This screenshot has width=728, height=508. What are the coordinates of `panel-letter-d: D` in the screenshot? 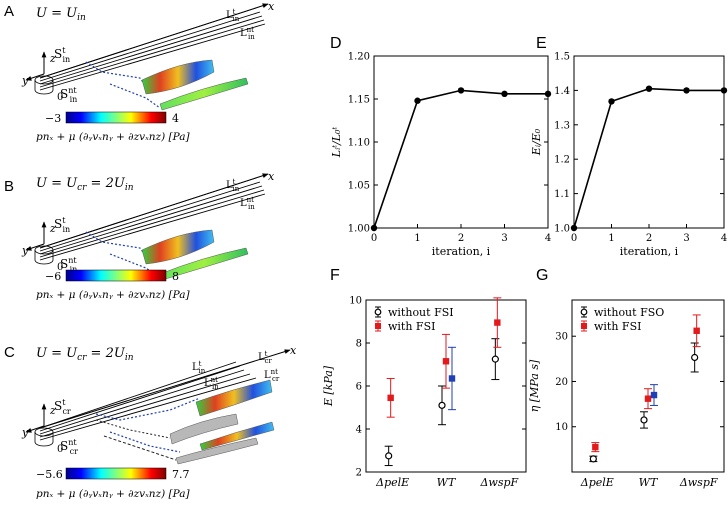 It's located at (336, 43).